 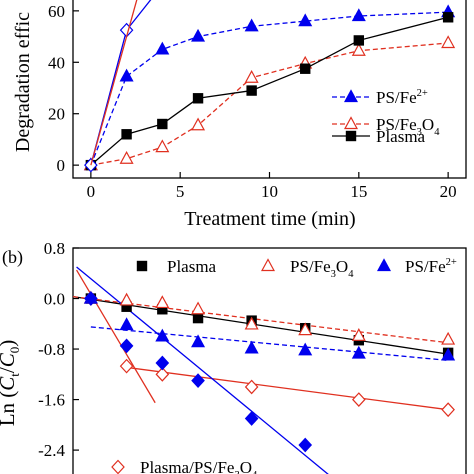 I want to click on panel-b-ytick-label: 0.8, so click(x=54, y=248).